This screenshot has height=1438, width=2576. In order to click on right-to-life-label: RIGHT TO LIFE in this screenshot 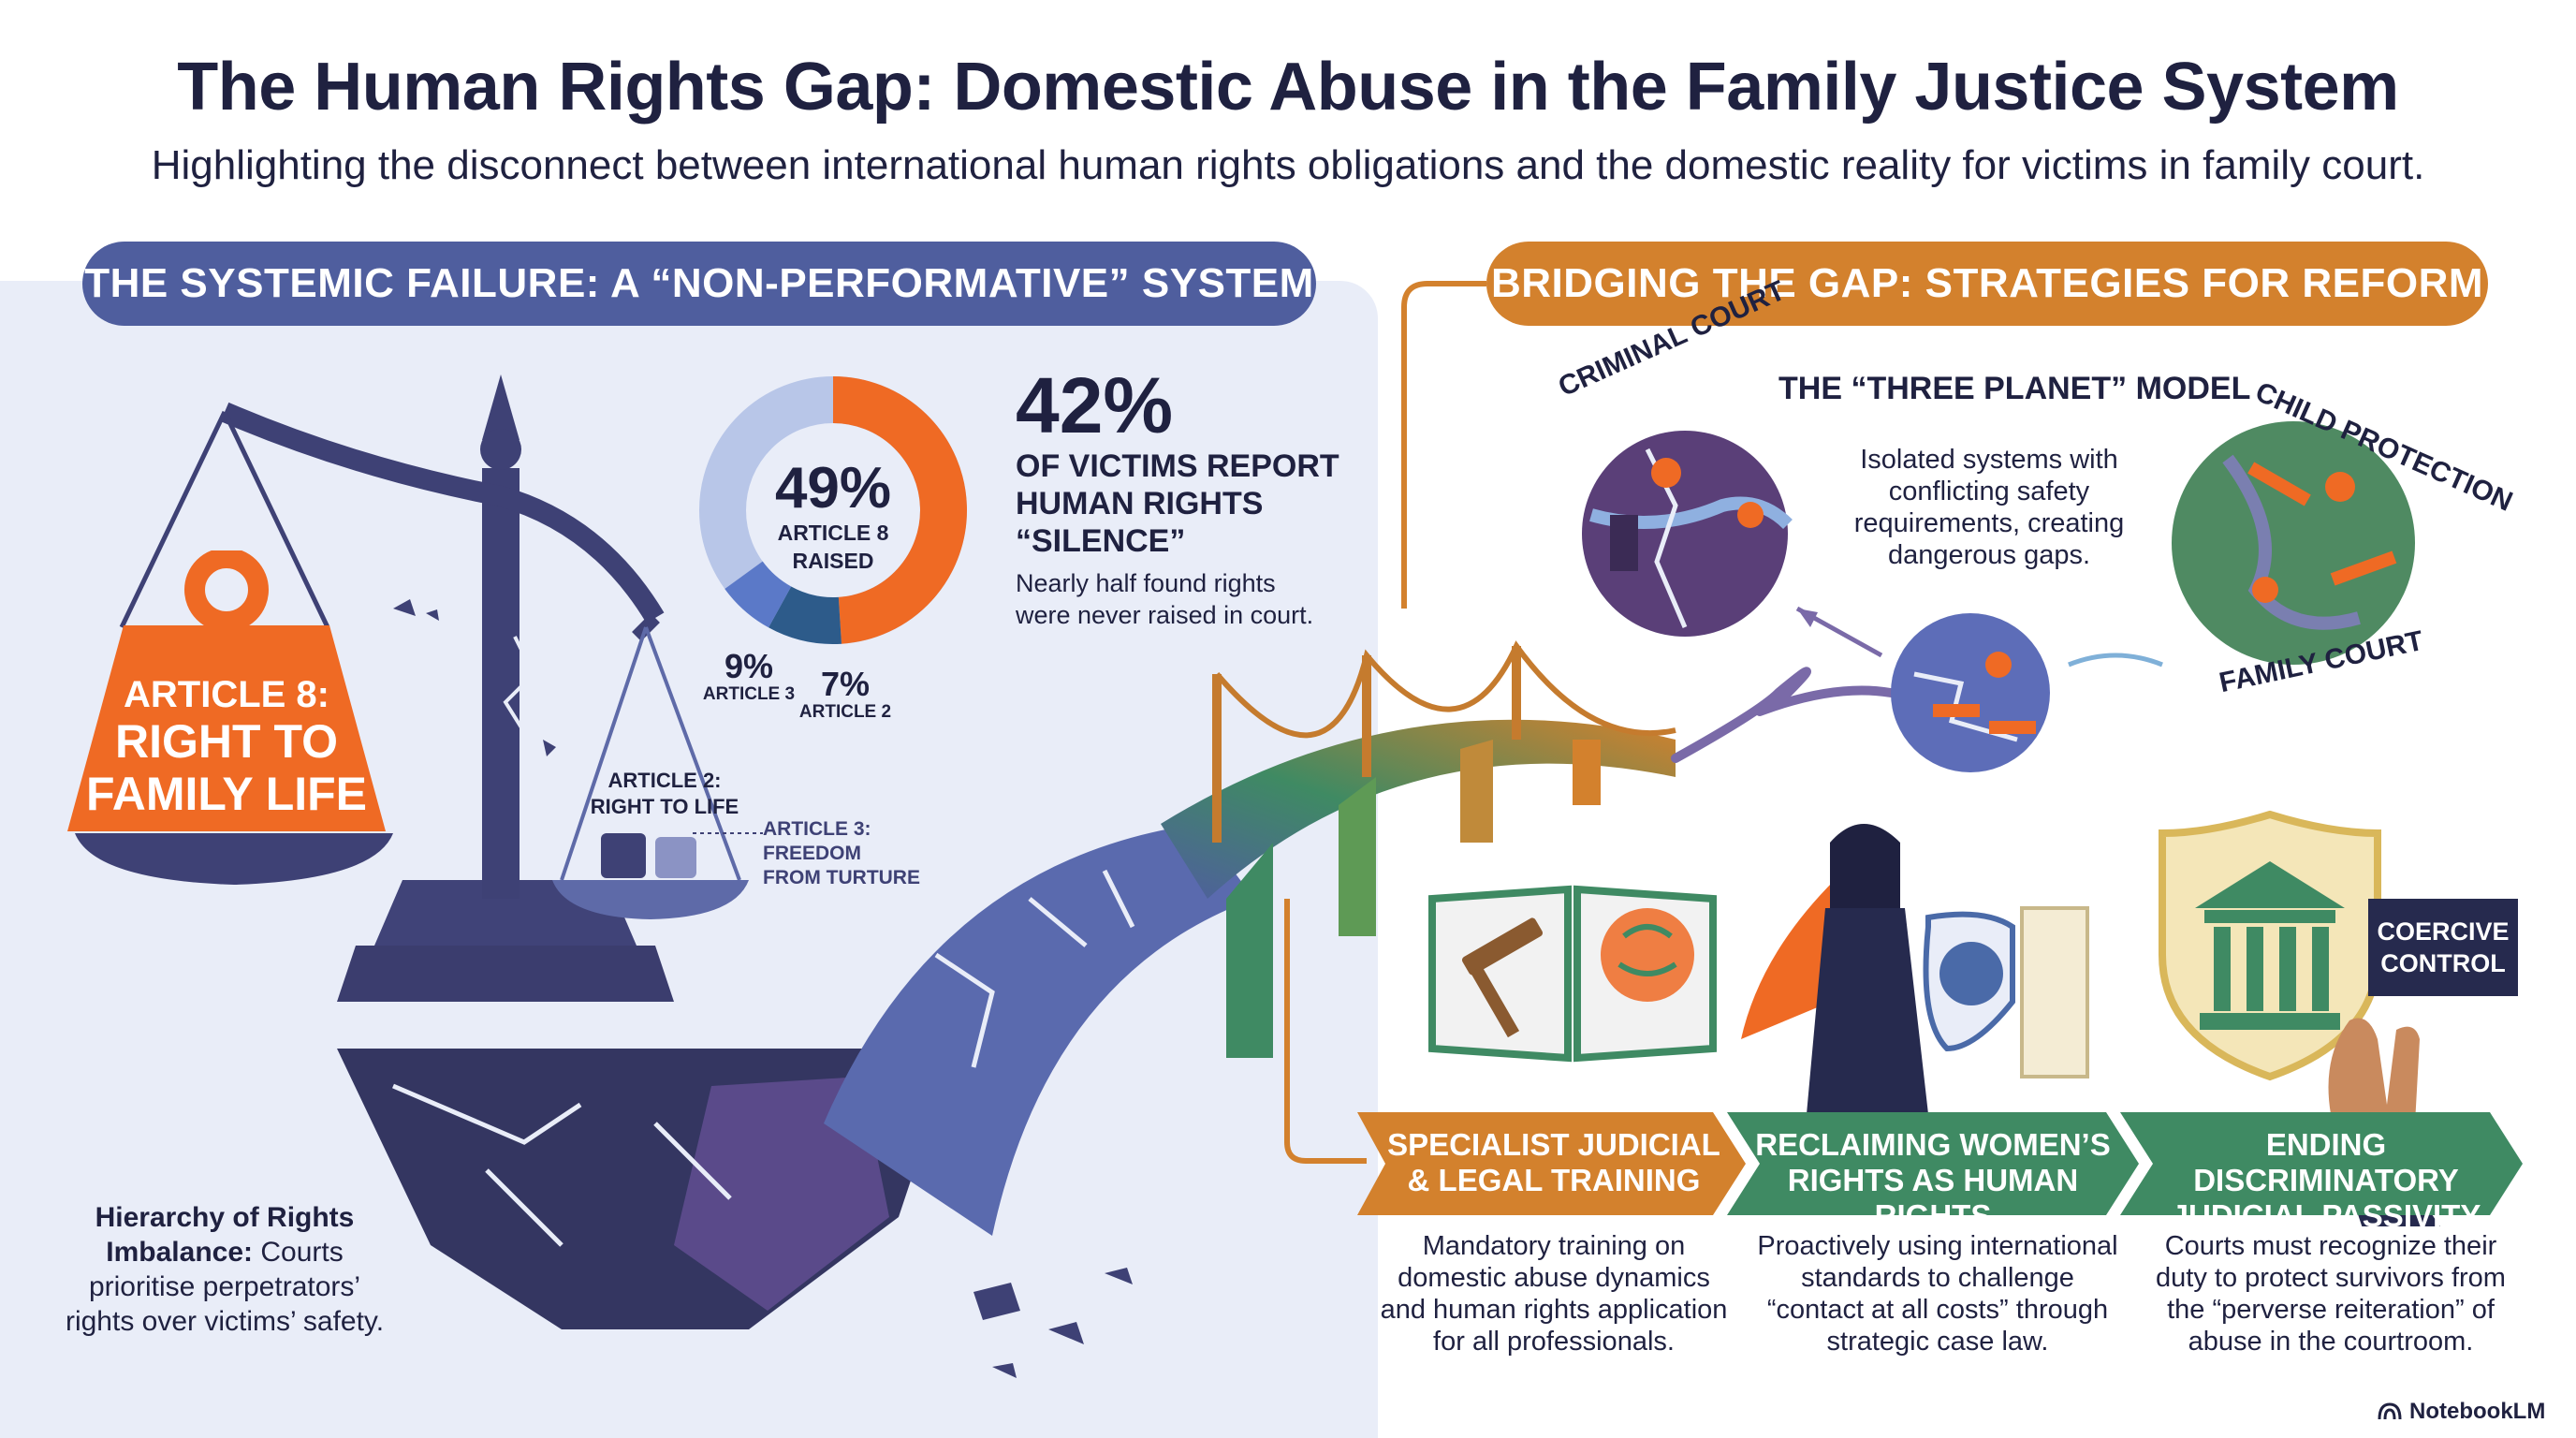, I will do `click(664, 806)`.